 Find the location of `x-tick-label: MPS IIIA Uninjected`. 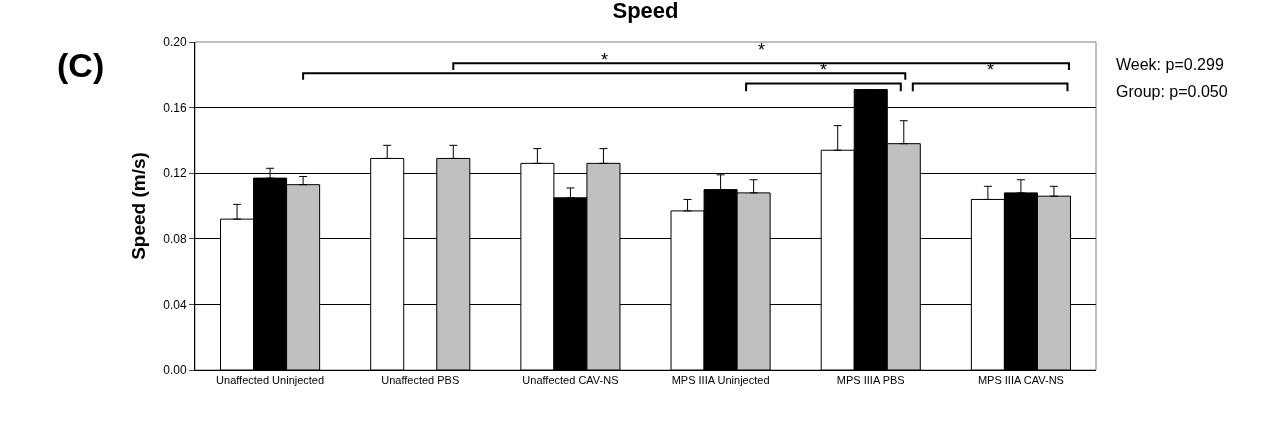

x-tick-label: MPS IIIA Uninjected is located at coordinates (720, 380).